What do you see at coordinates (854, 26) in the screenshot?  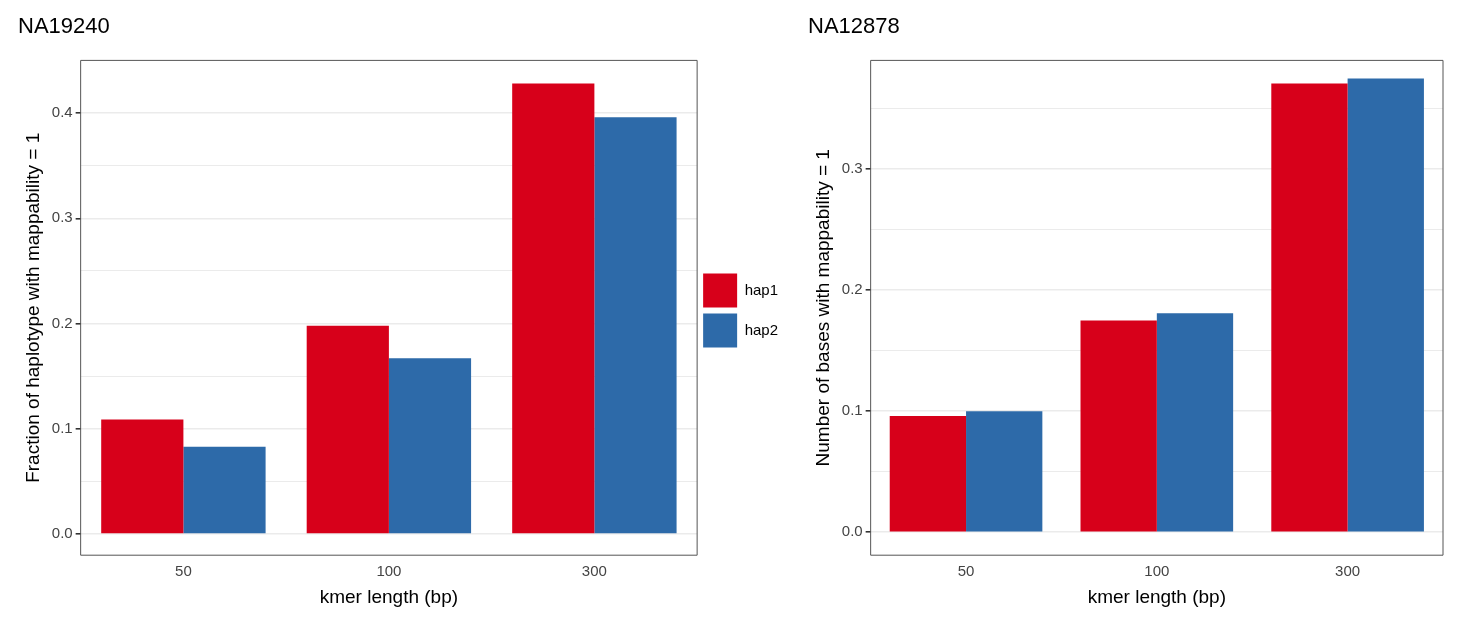 I see `chart-title: NA12878` at bounding box center [854, 26].